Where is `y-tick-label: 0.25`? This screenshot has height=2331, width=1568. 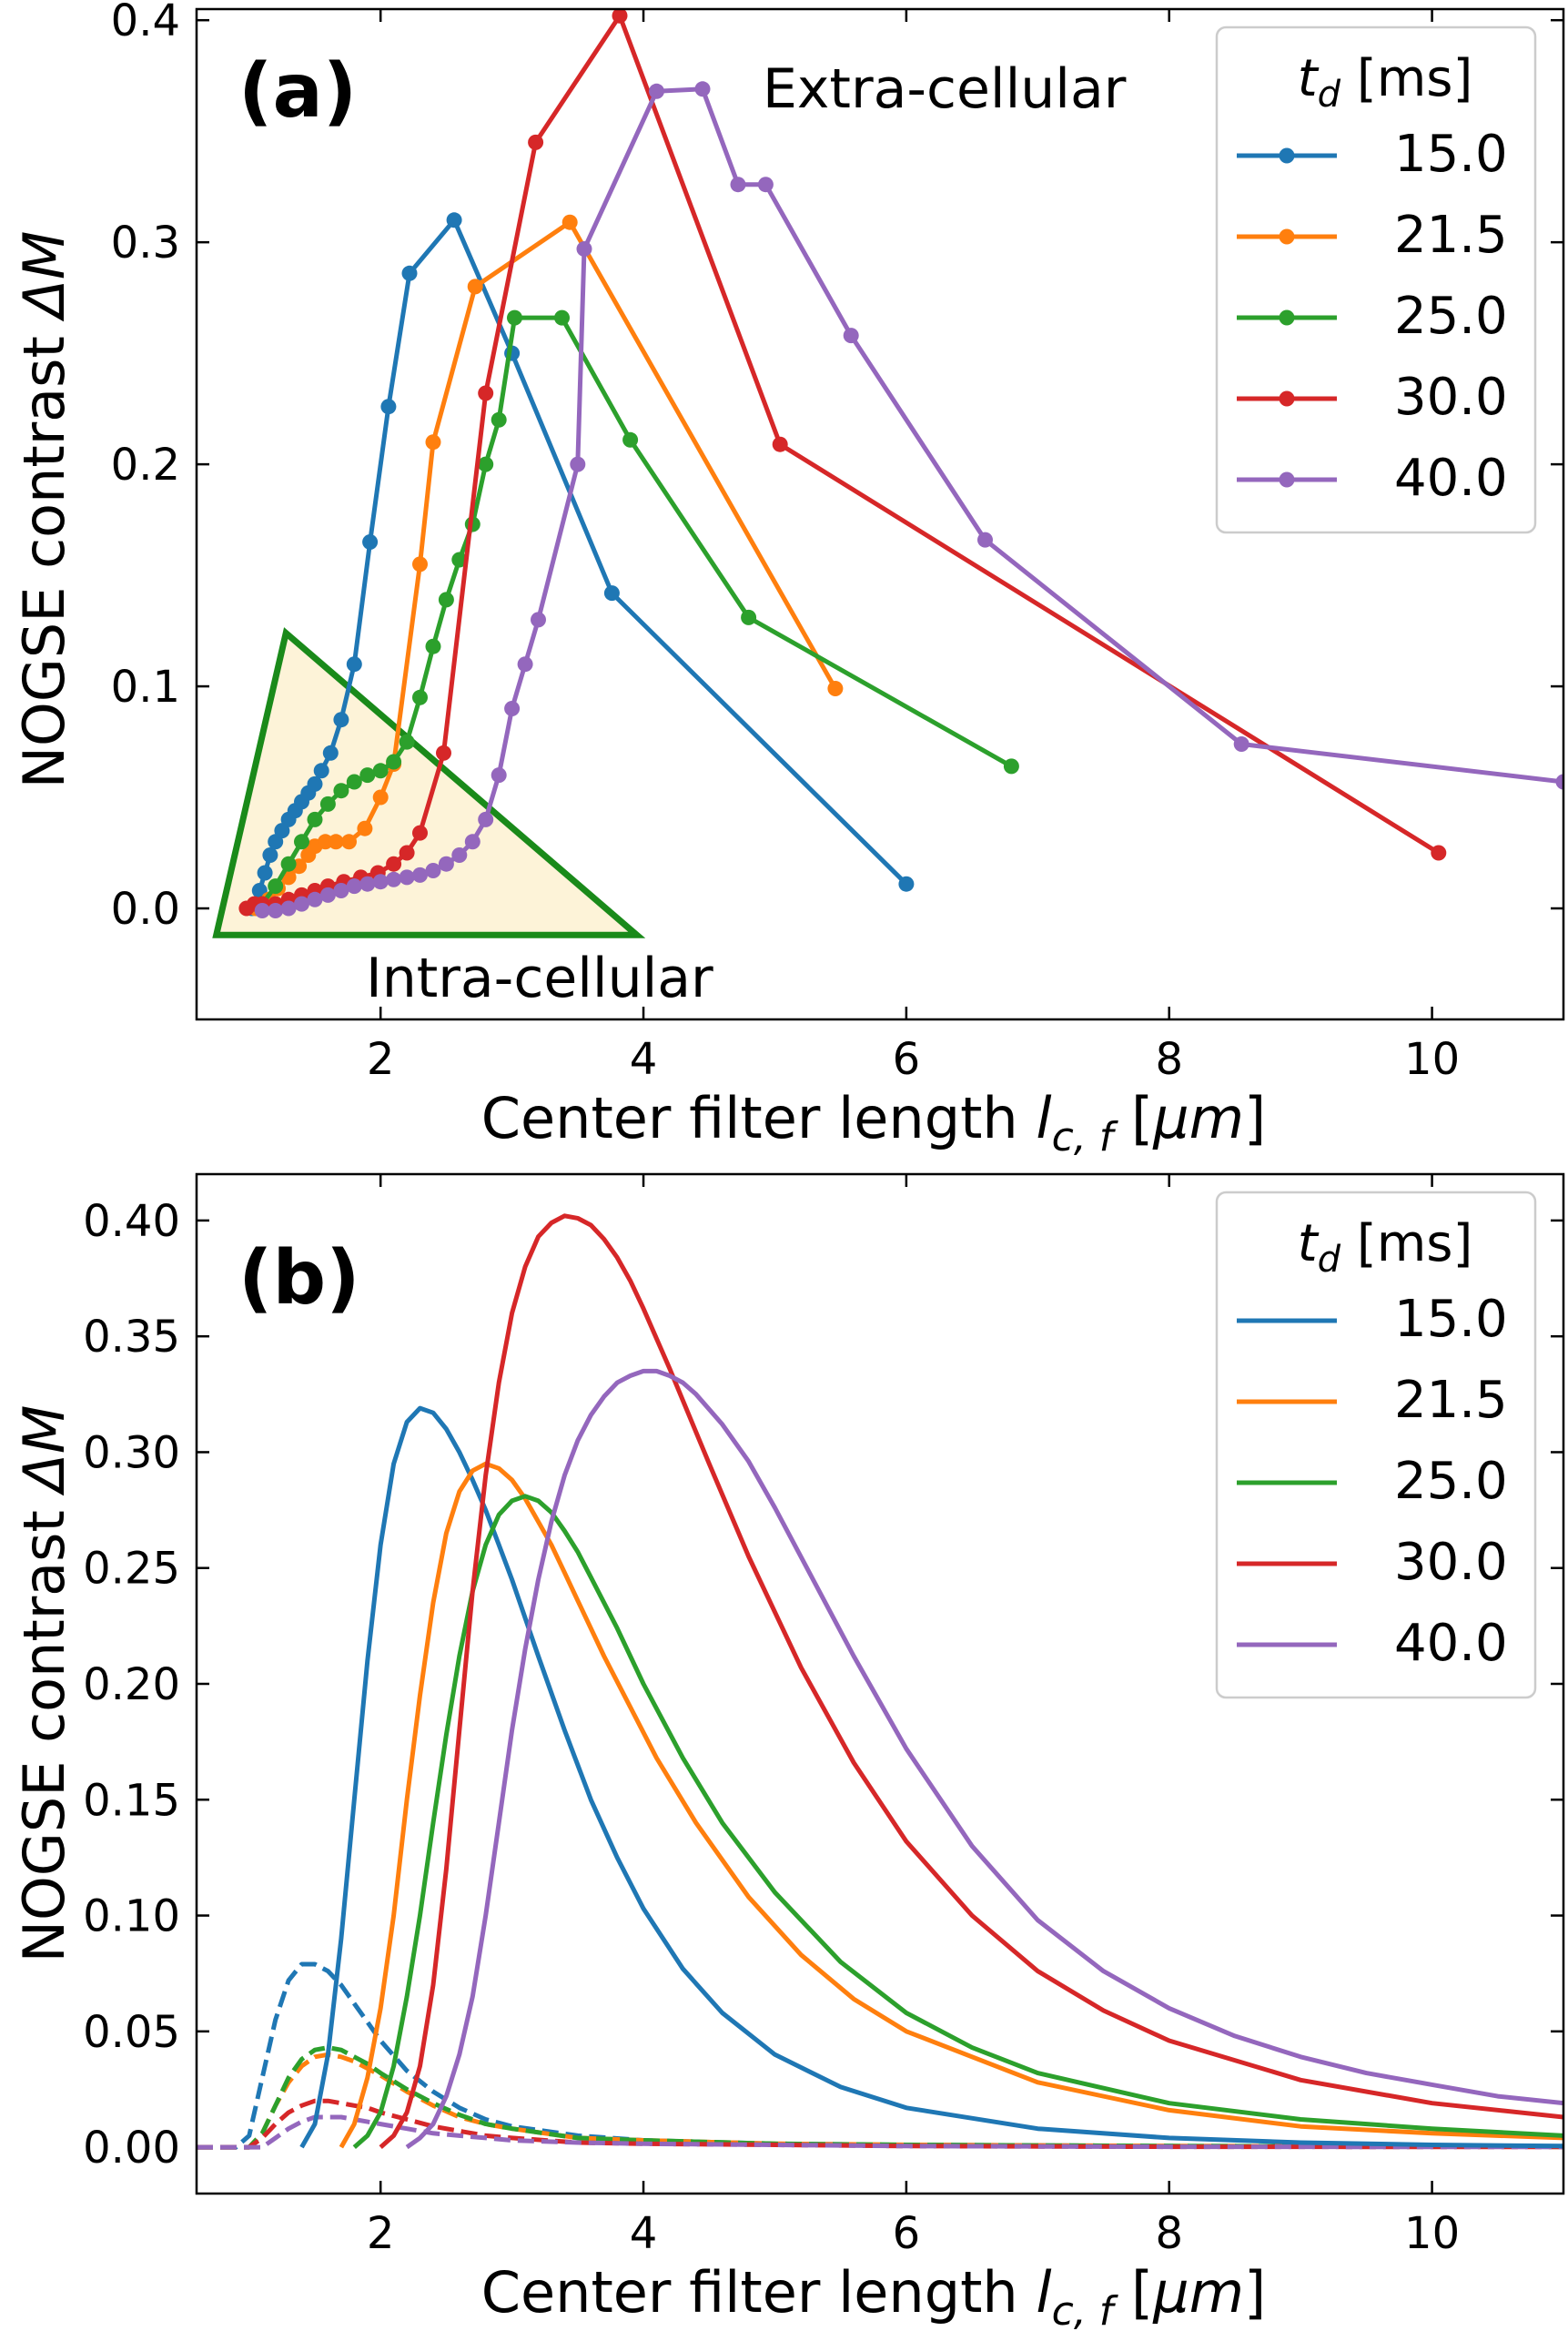 y-tick-label: 0.25 is located at coordinates (131, 1569).